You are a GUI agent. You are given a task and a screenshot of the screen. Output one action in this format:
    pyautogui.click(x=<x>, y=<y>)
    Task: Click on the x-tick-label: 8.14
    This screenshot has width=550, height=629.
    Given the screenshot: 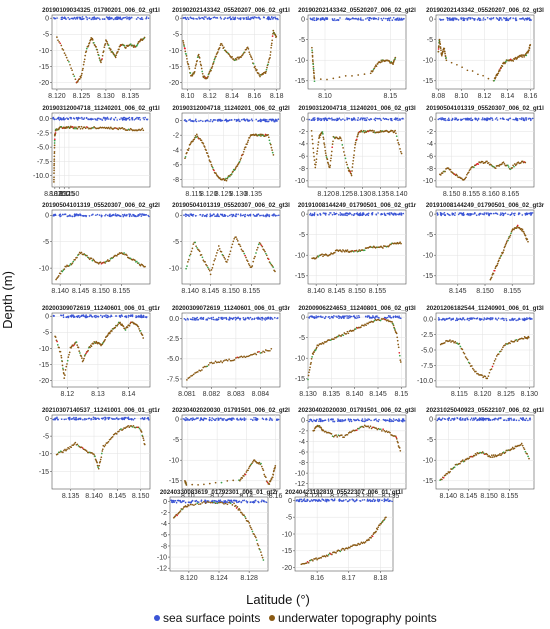 What is the action you would take?
    pyautogui.click(x=129, y=394)
    